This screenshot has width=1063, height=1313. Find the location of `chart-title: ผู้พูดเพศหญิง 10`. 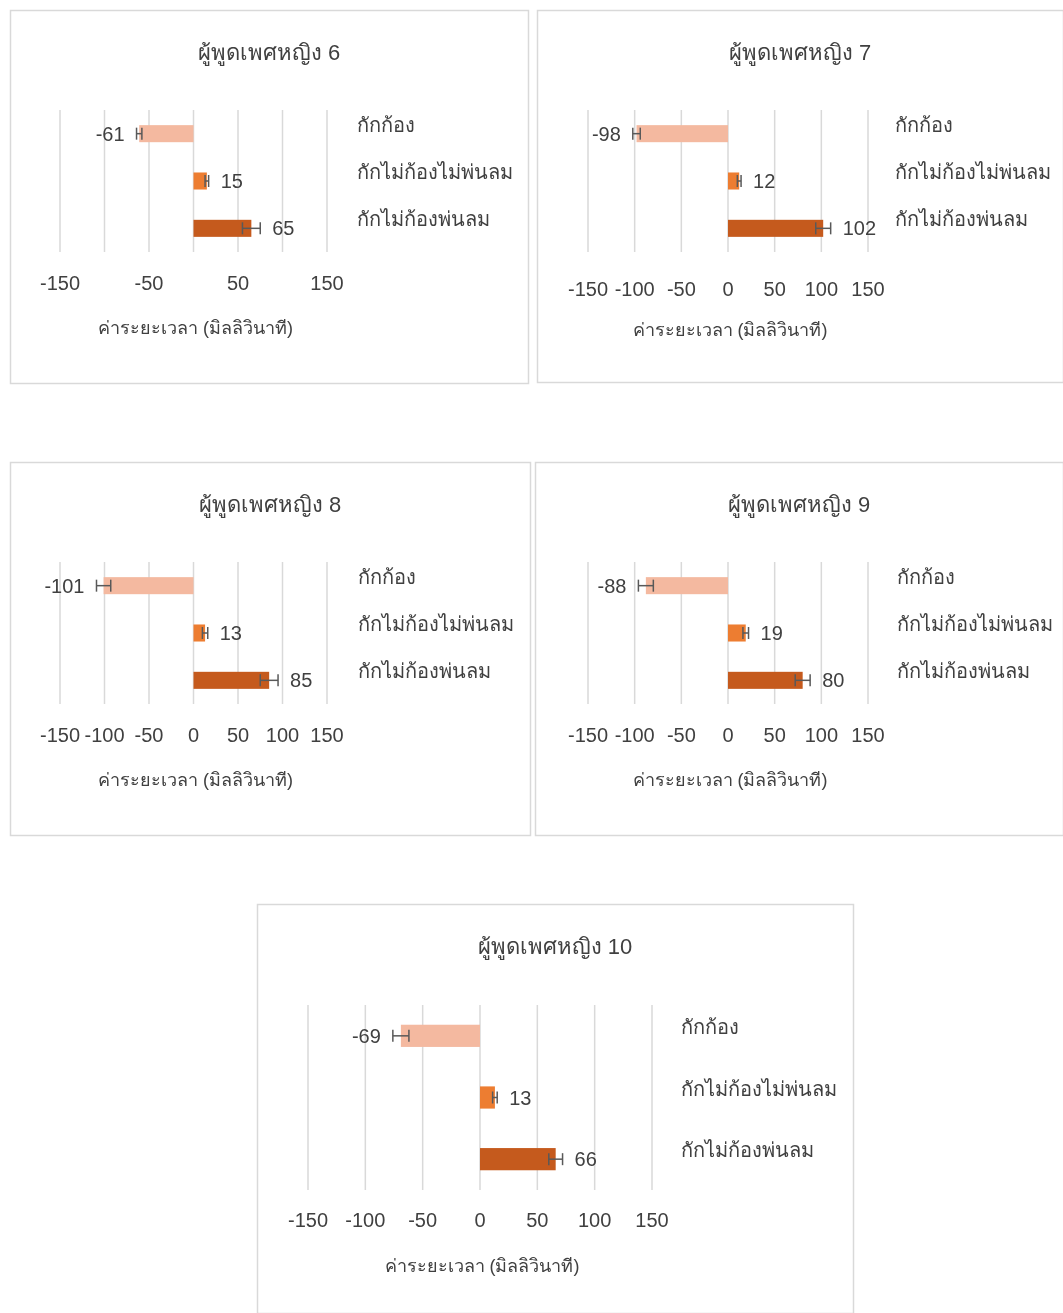

chart-title: ผู้พูดเพศหญิง 10 is located at coordinates (555, 947).